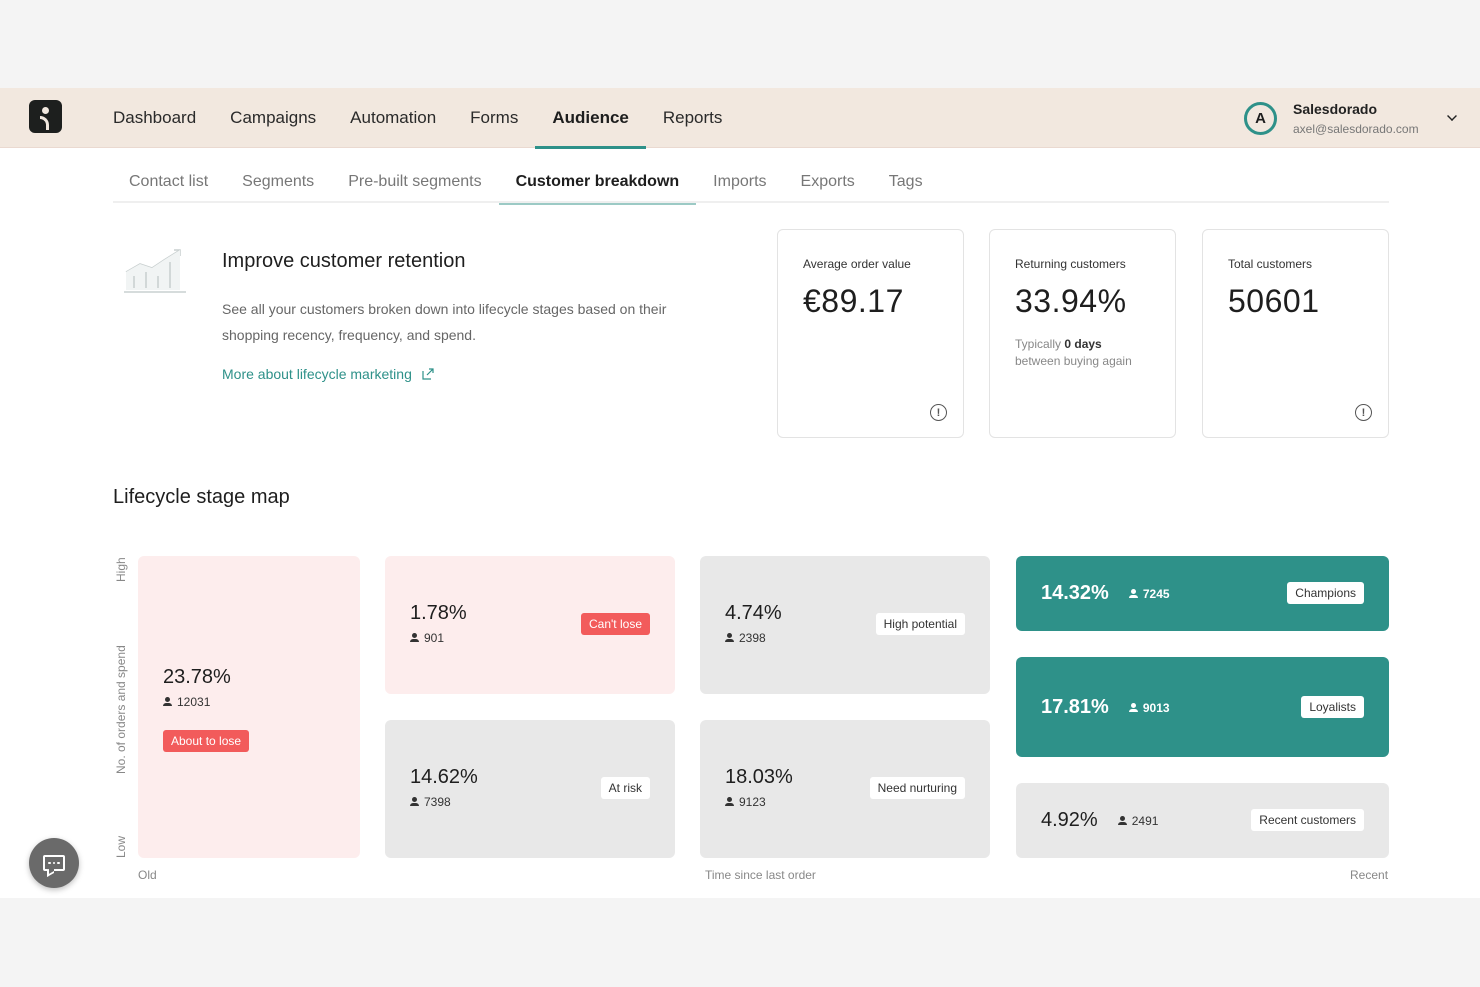 The width and height of the screenshot is (1480, 987). Describe the element at coordinates (597, 182) in the screenshot. I see `tab-customer-breakdown: Customer breakdown` at that location.